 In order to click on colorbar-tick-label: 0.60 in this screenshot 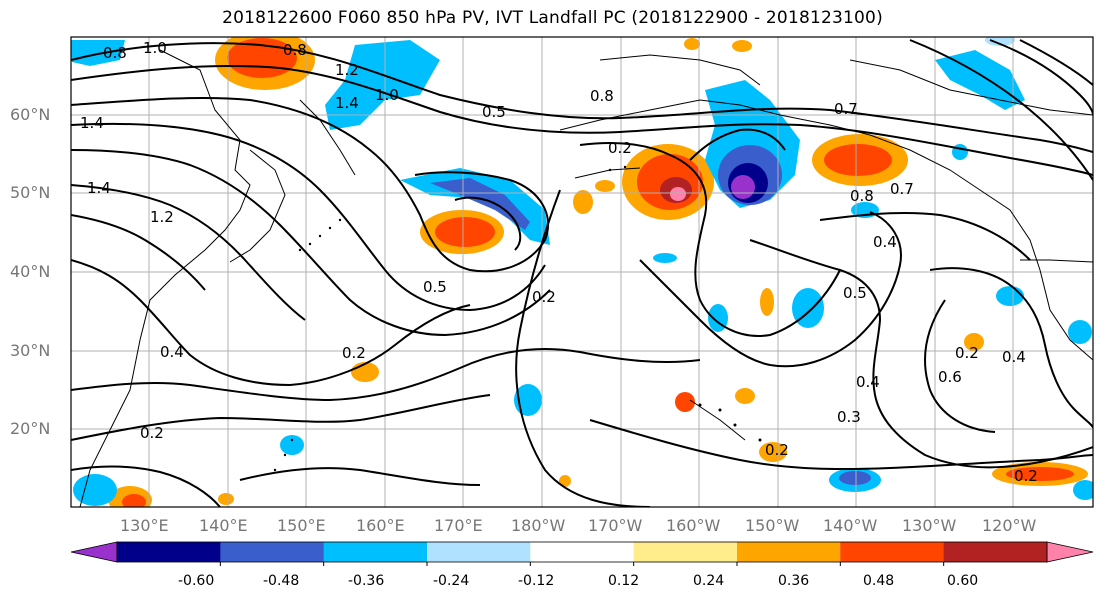, I will do `click(963, 581)`.